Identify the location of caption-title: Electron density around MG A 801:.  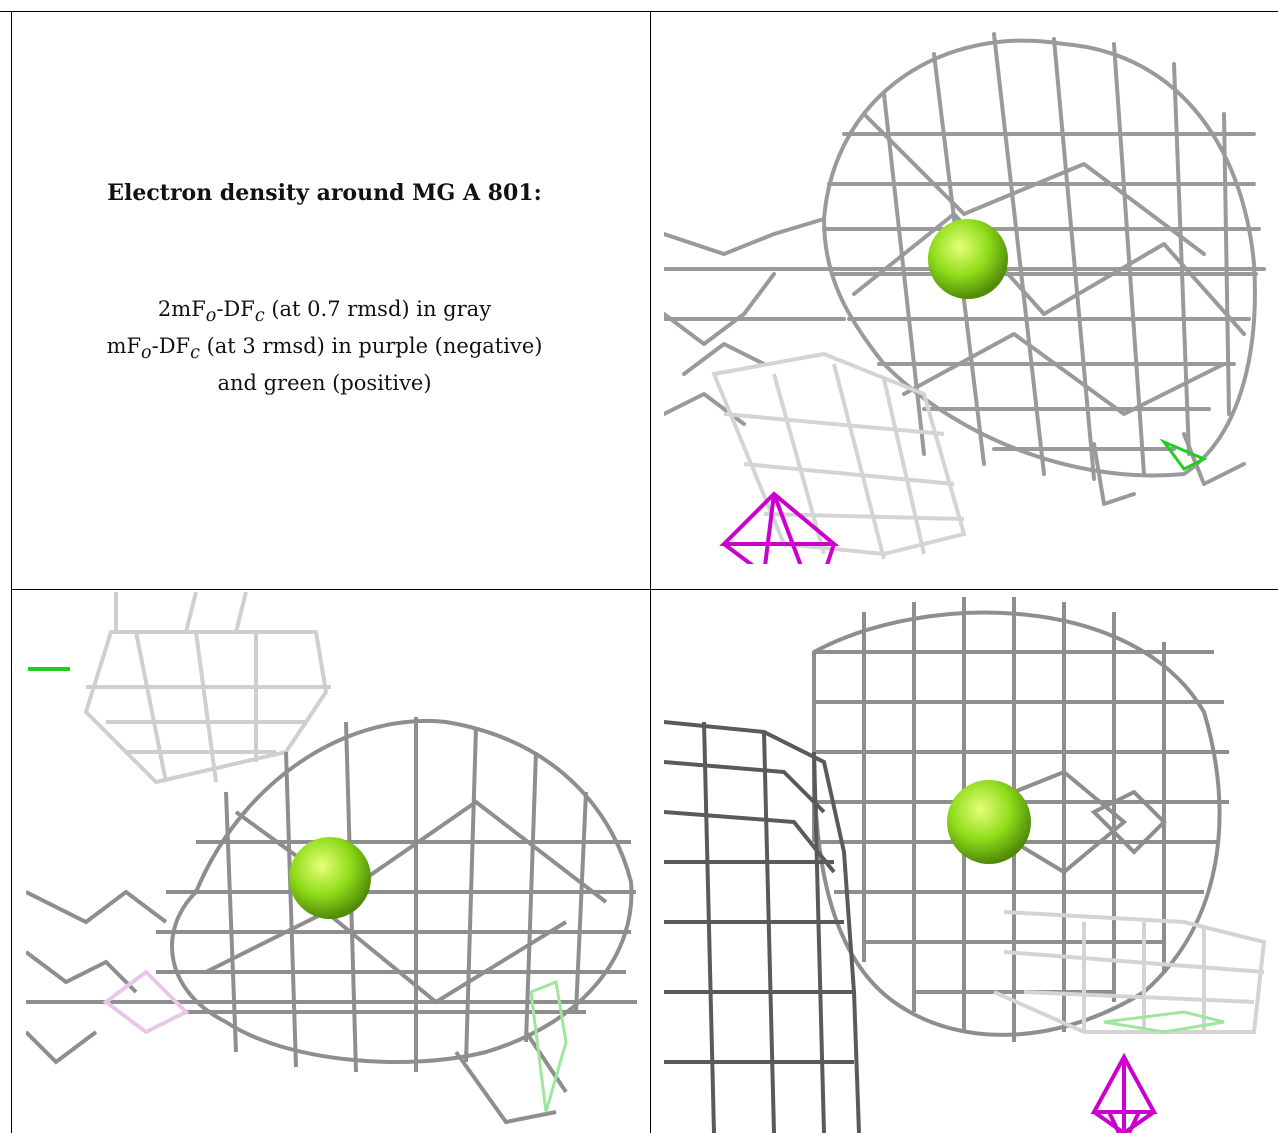
(324, 193).